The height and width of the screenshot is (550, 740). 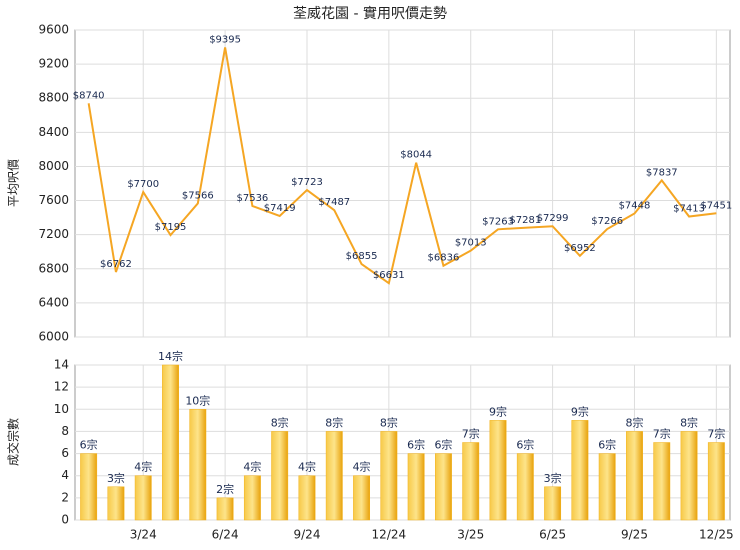 I want to click on data-label: $7299, so click(x=553, y=218).